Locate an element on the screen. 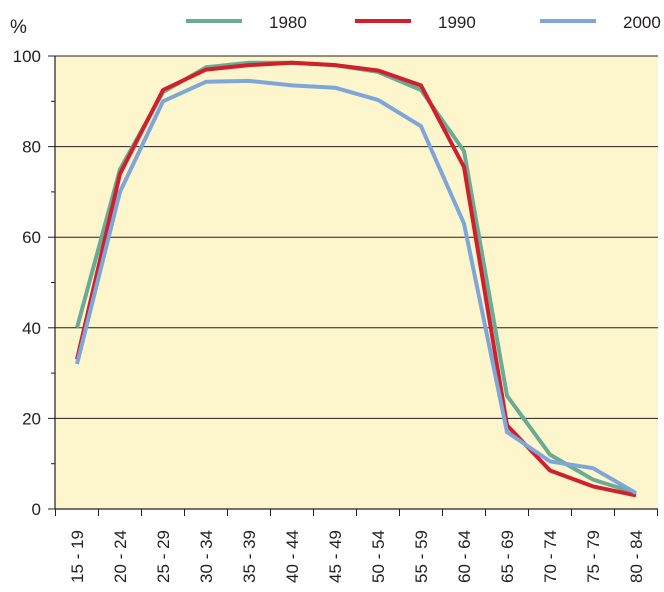 The width and height of the screenshot is (664, 592). x-tick-label: 20 - 24 is located at coordinates (120, 556).